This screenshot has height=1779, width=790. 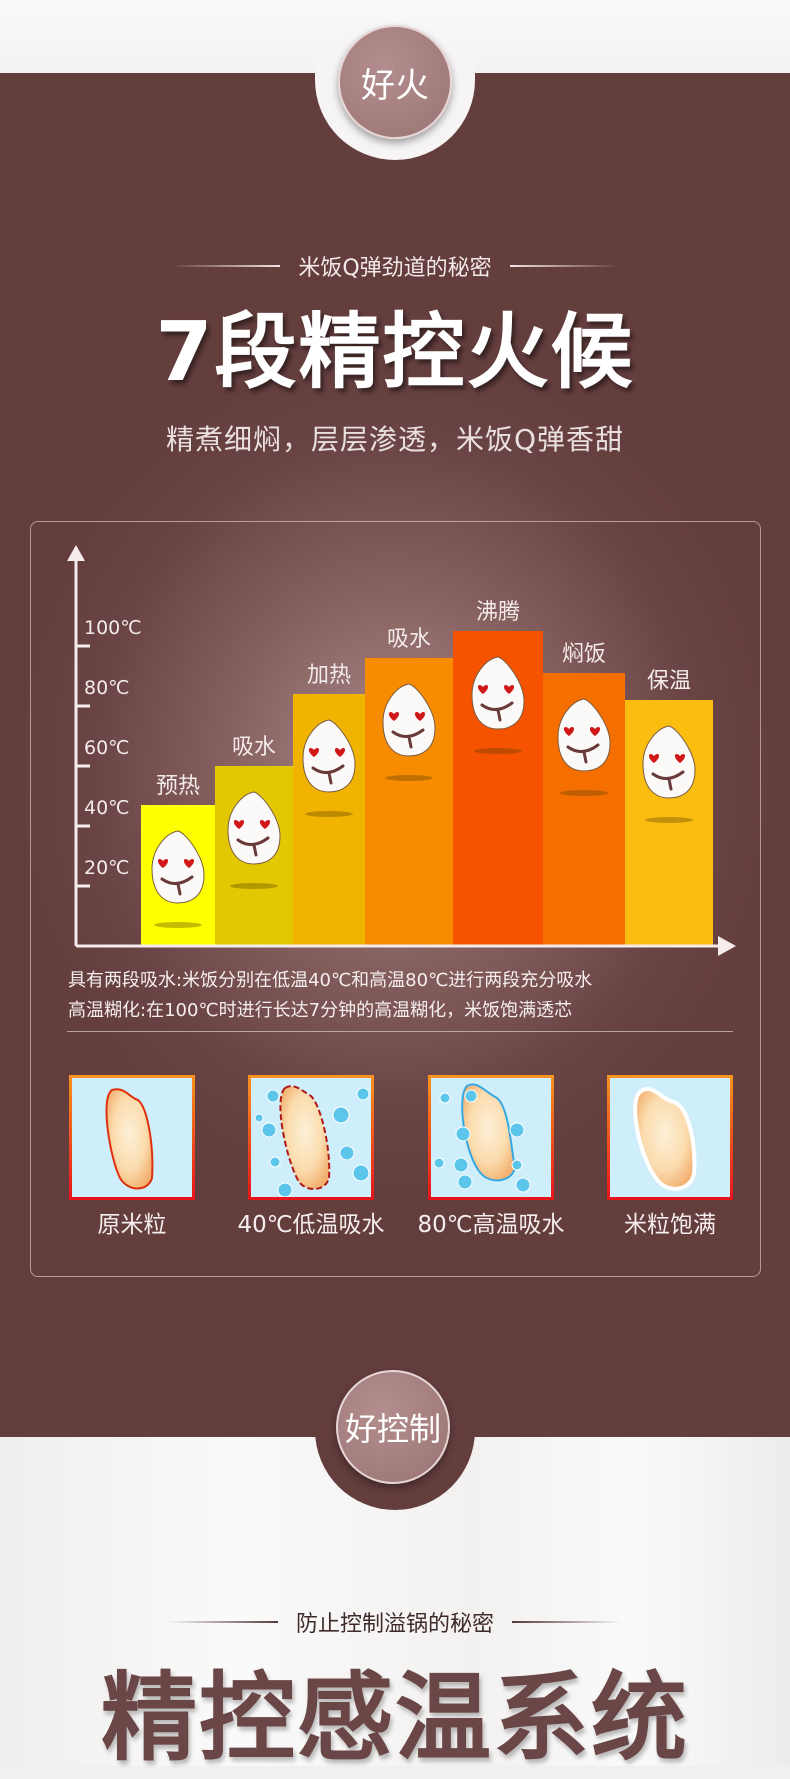 I want to click on bar-label: 预热, so click(x=178, y=786).